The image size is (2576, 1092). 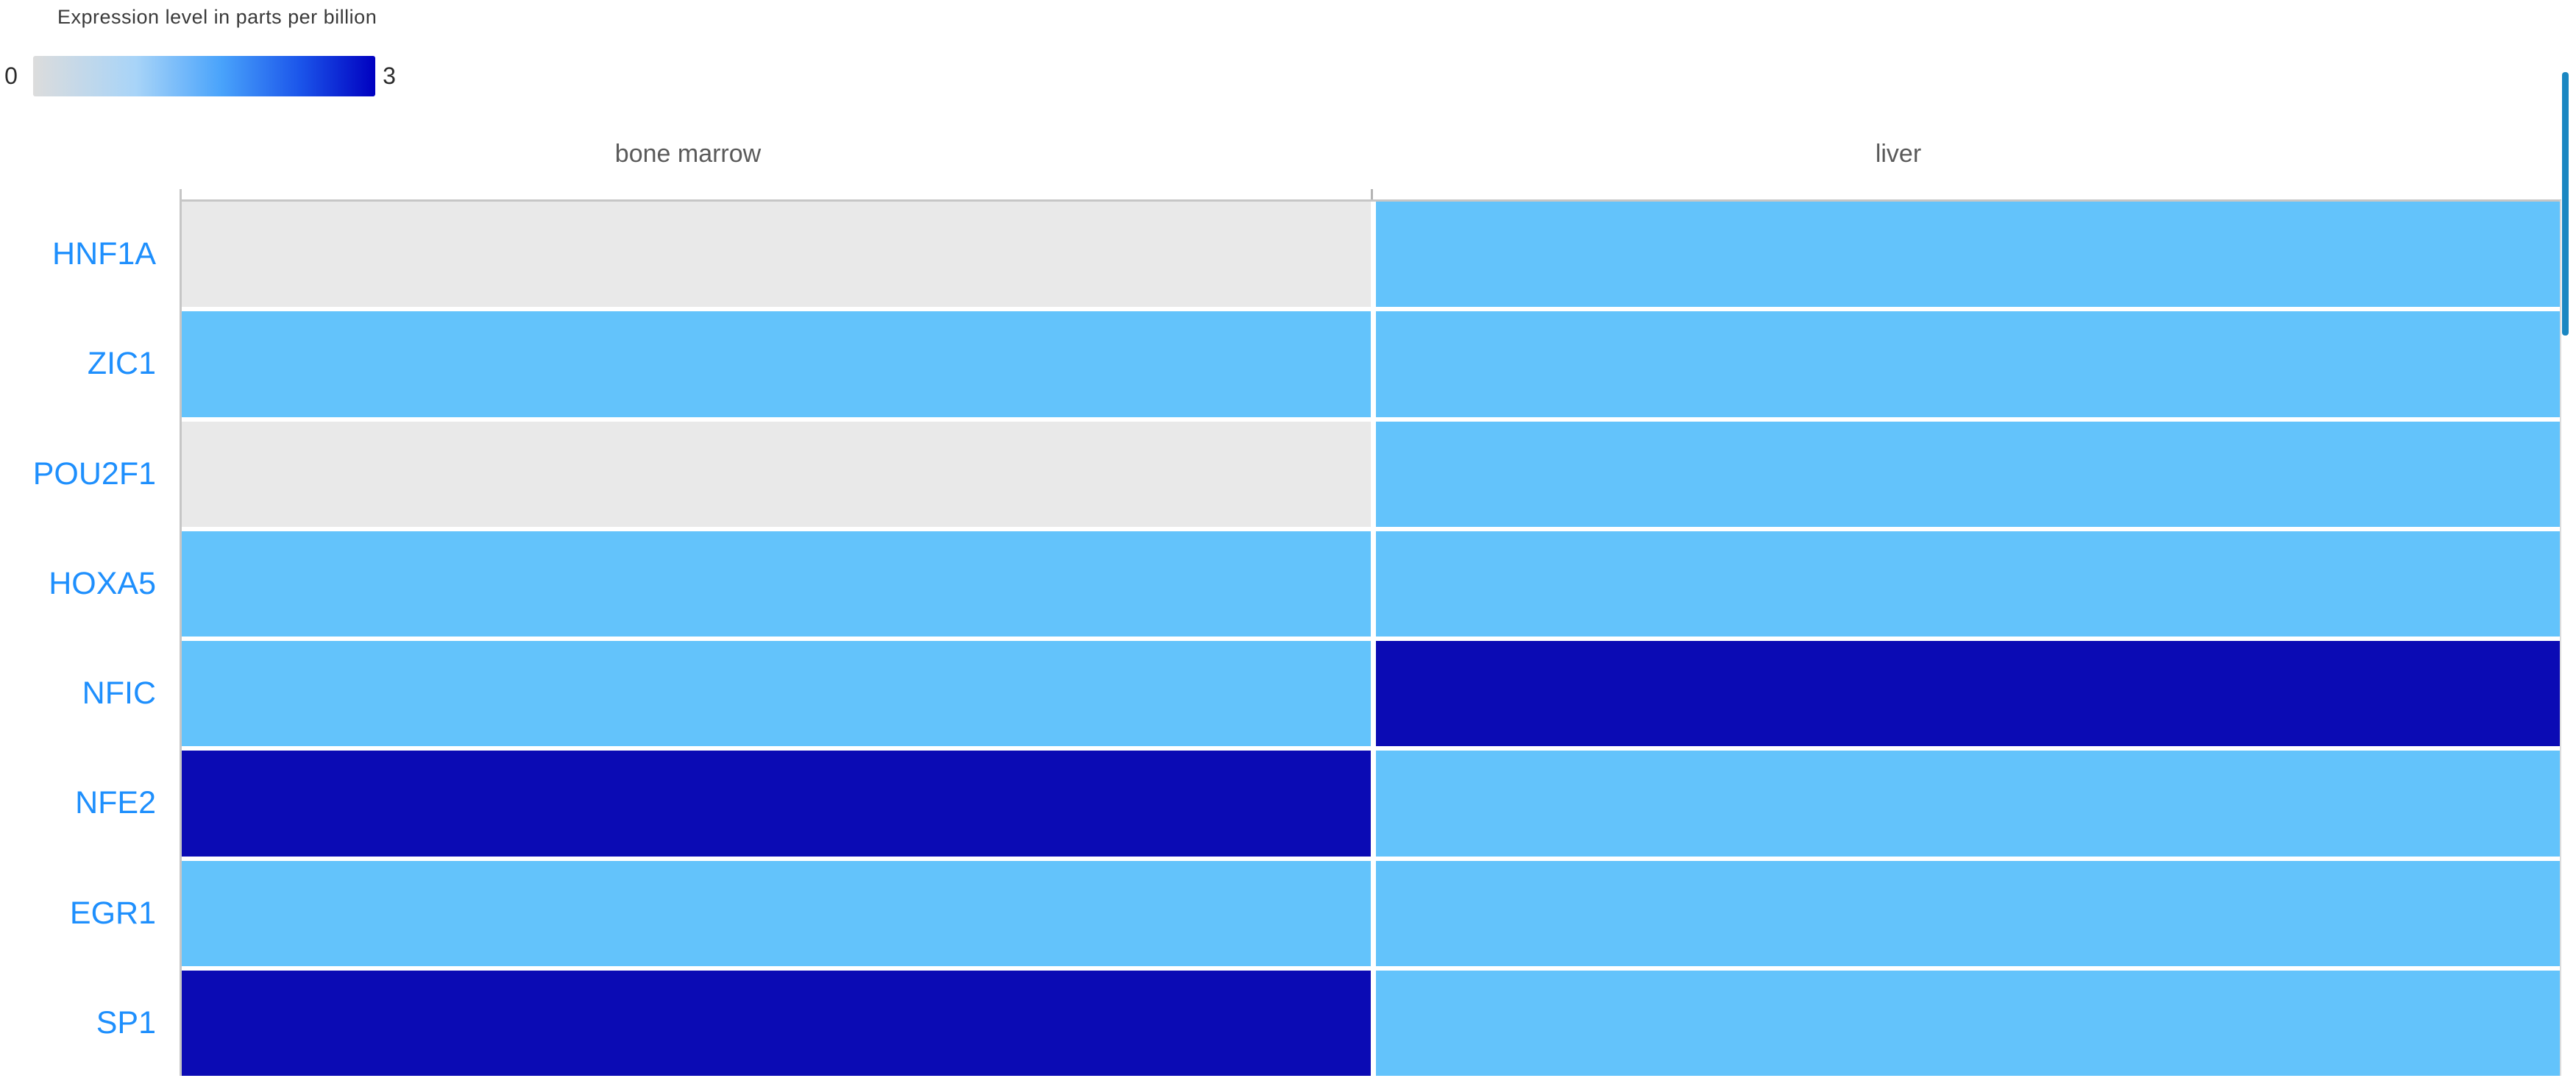 I want to click on heatmap-cell-sp1-liver, so click(x=1968, y=1023).